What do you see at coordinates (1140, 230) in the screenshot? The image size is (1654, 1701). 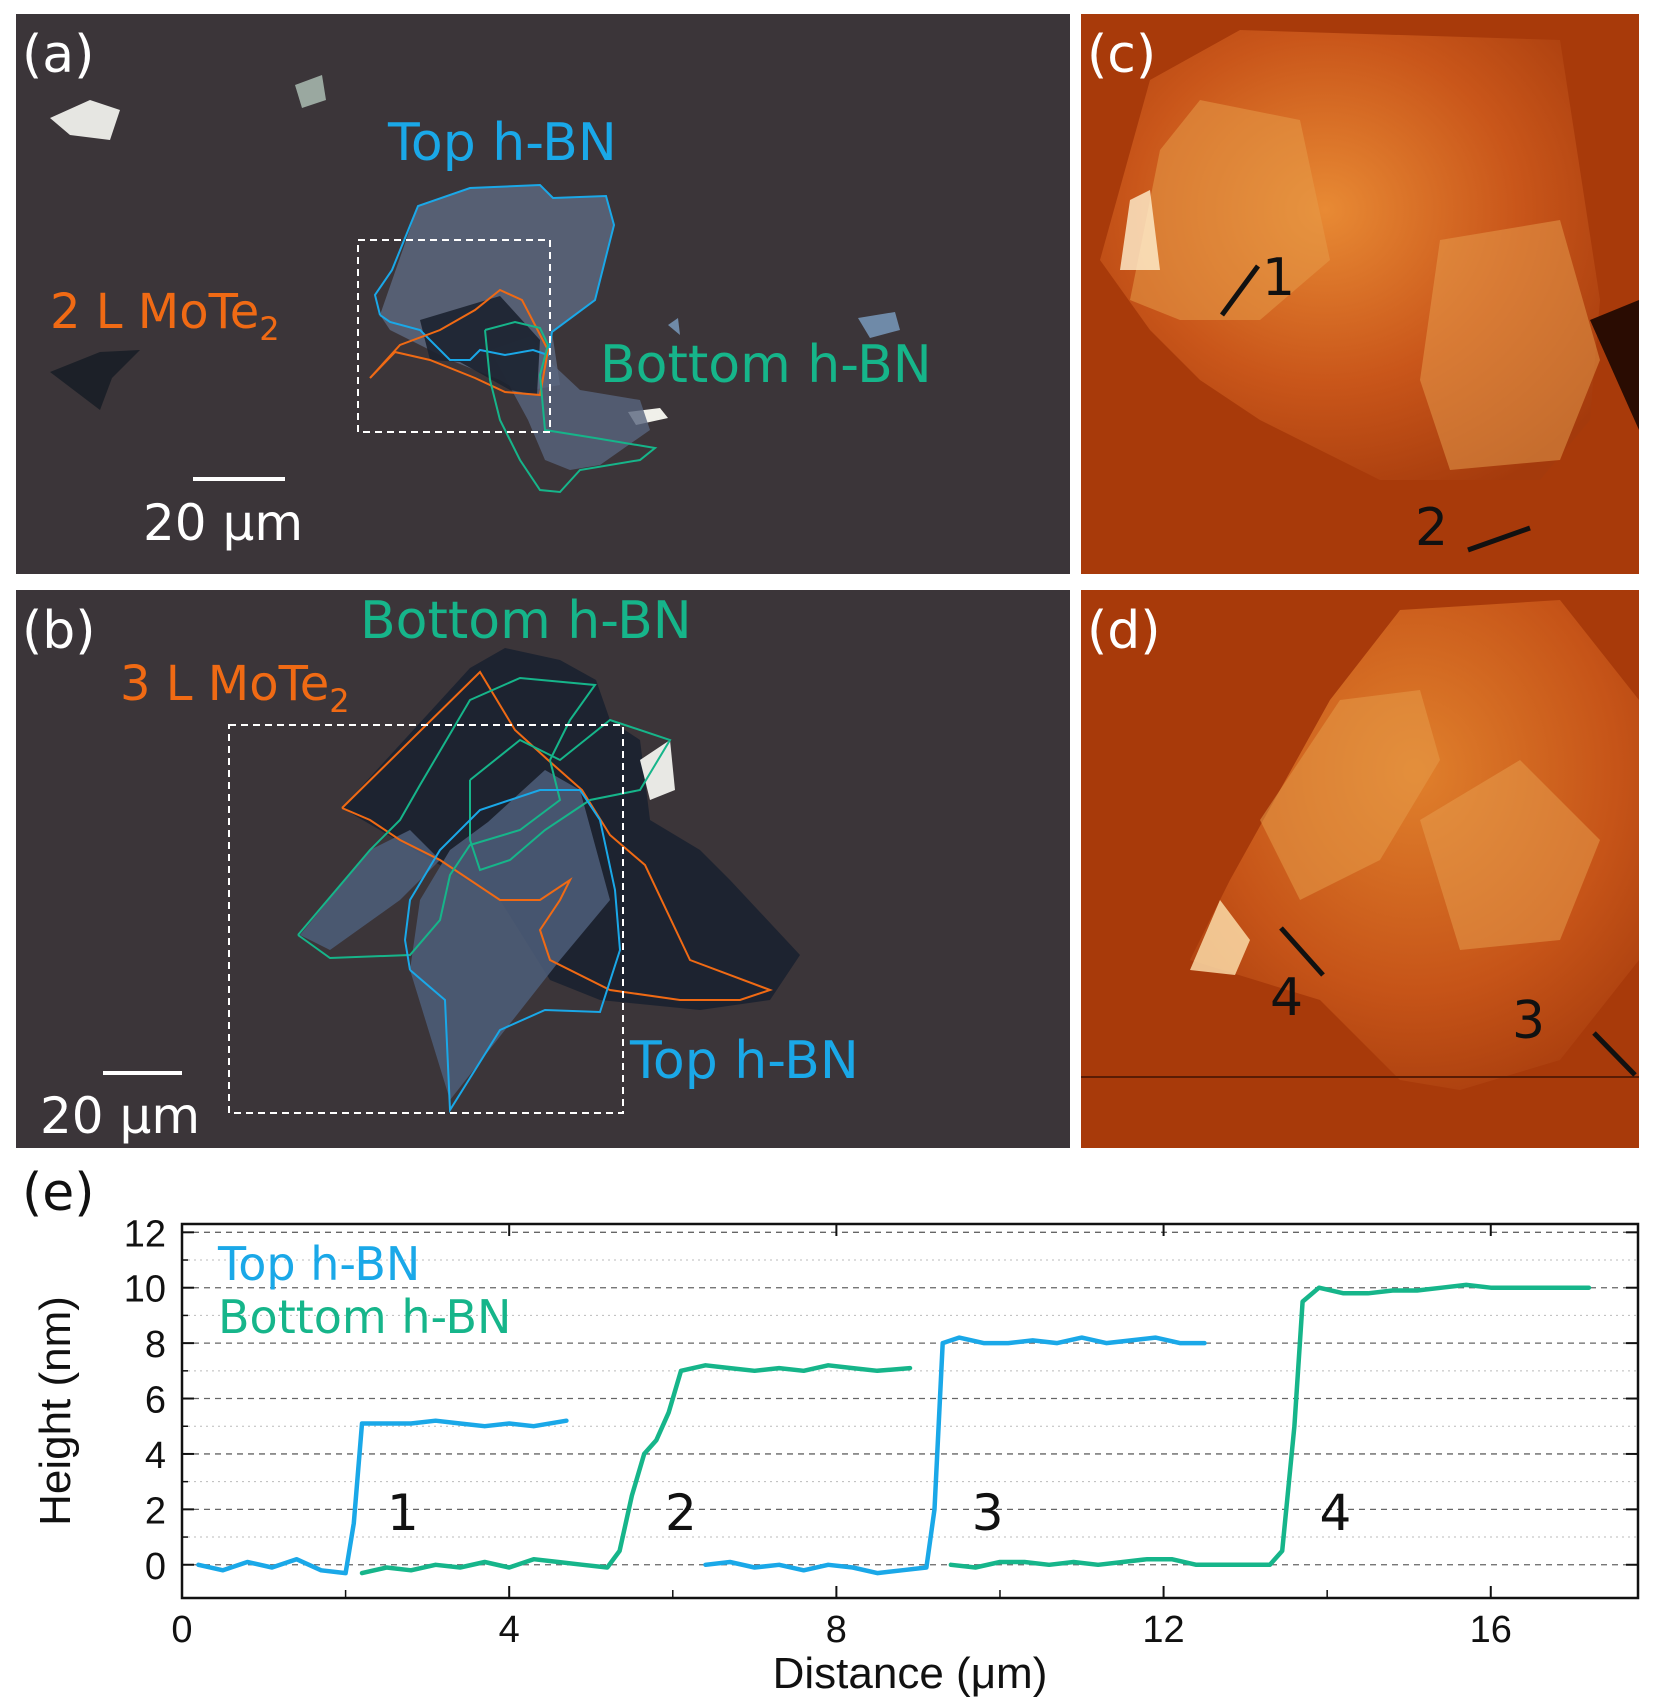 I see `afm-bright-c` at bounding box center [1140, 230].